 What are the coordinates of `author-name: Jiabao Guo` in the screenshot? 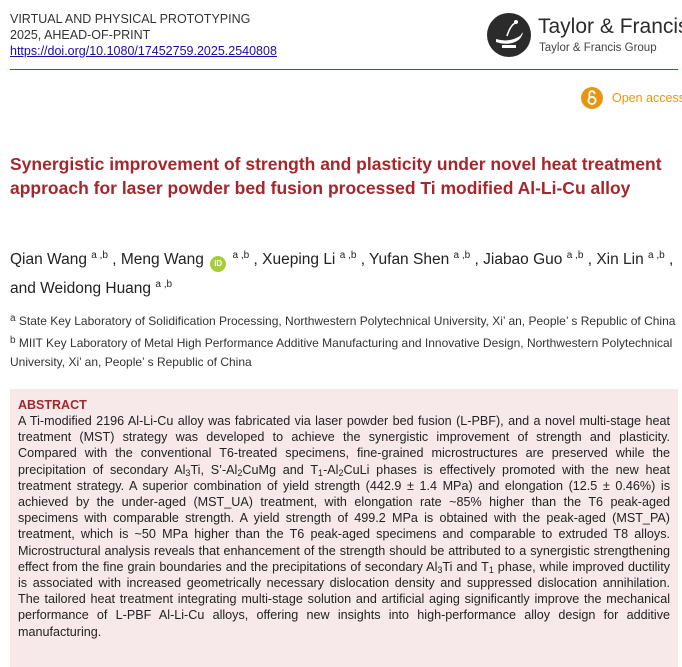 It's located at (523, 259).